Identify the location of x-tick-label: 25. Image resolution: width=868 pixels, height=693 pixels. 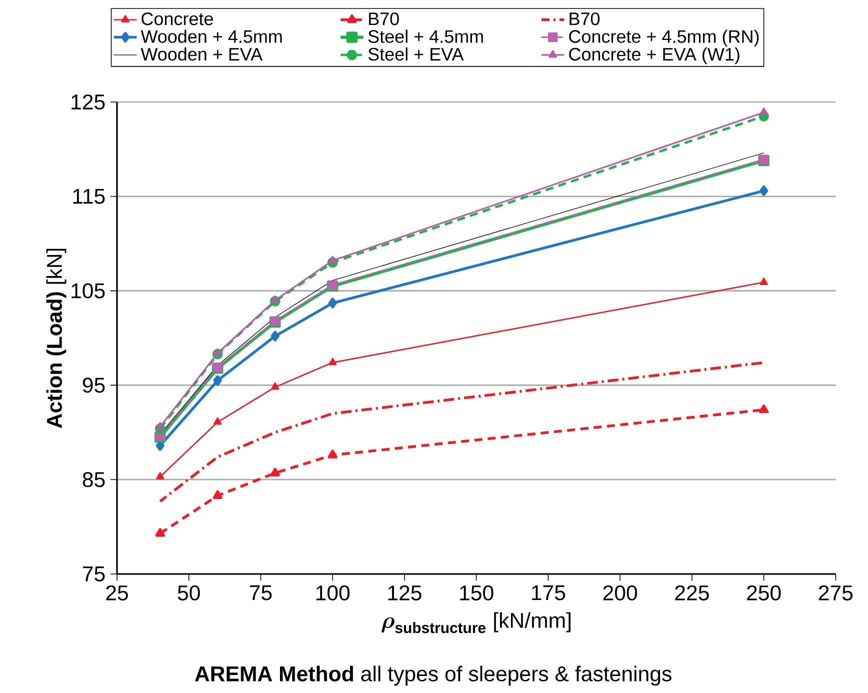
(117, 592).